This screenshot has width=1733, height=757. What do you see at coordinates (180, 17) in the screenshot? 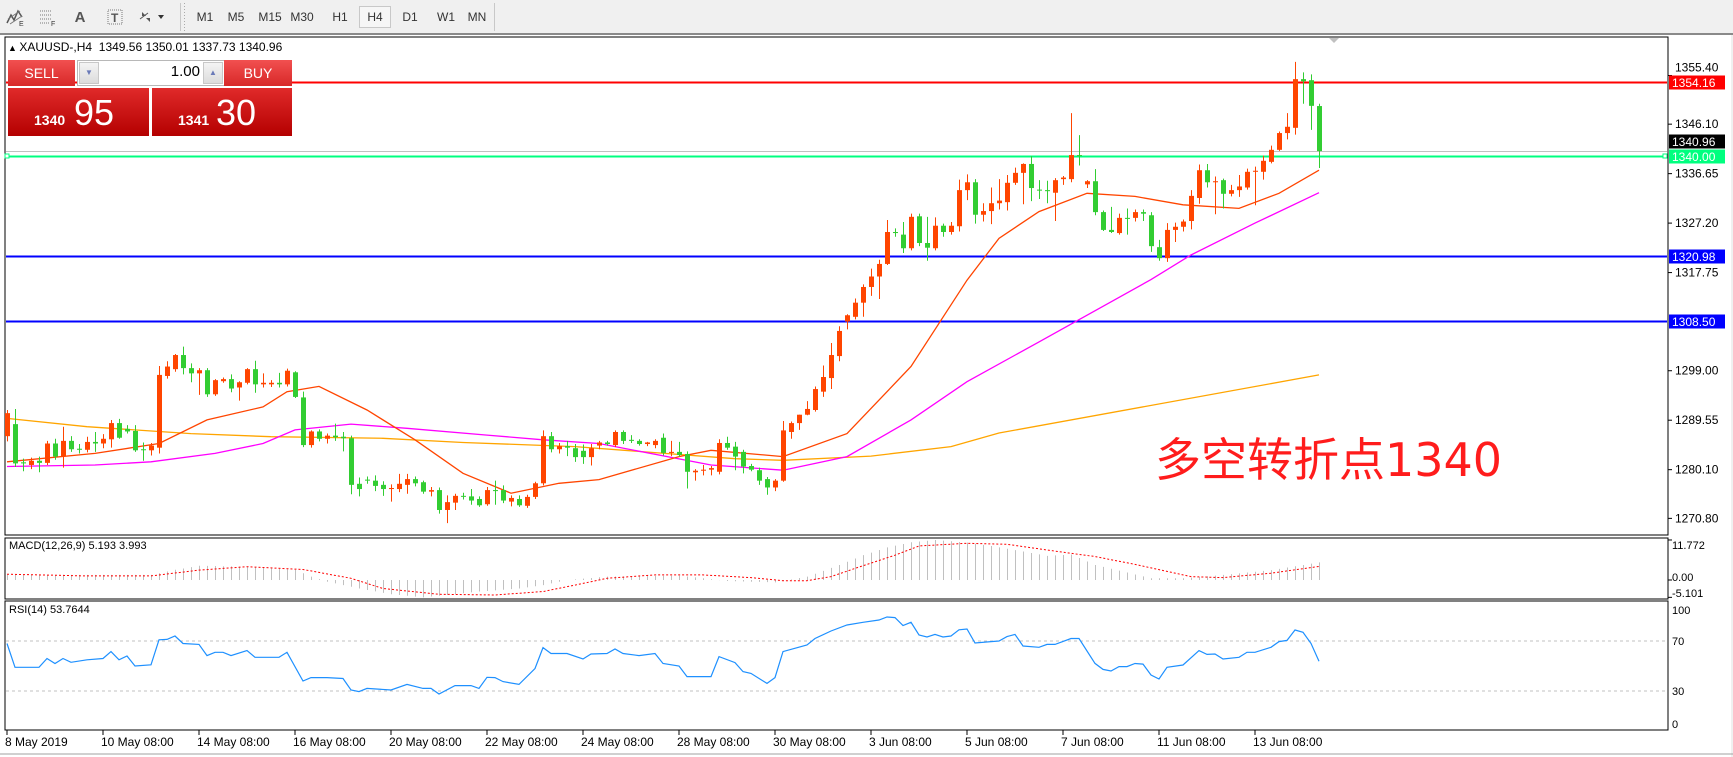
I see `toolbar-separator` at bounding box center [180, 17].